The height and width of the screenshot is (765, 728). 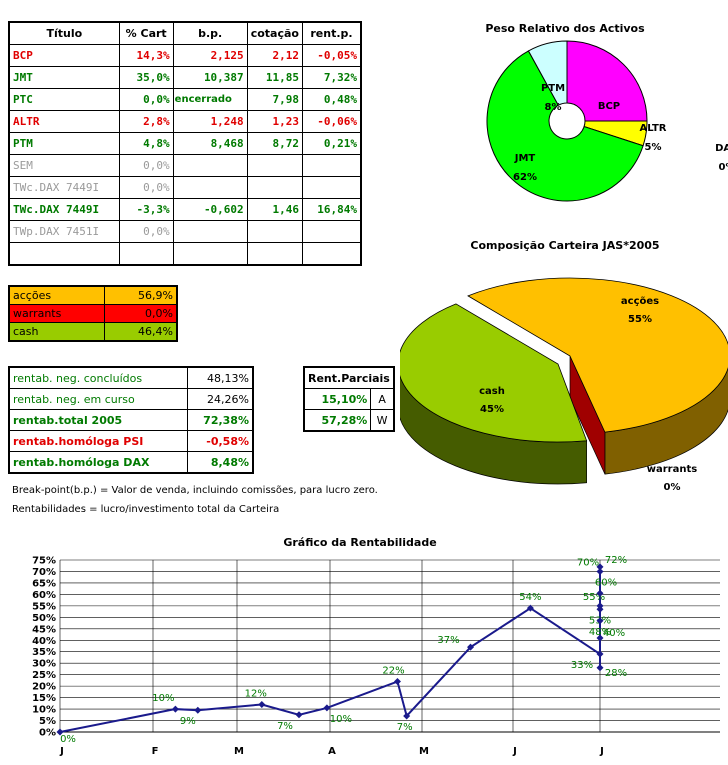 I want to click on y-tick-label: 35%, so click(x=44, y=652).